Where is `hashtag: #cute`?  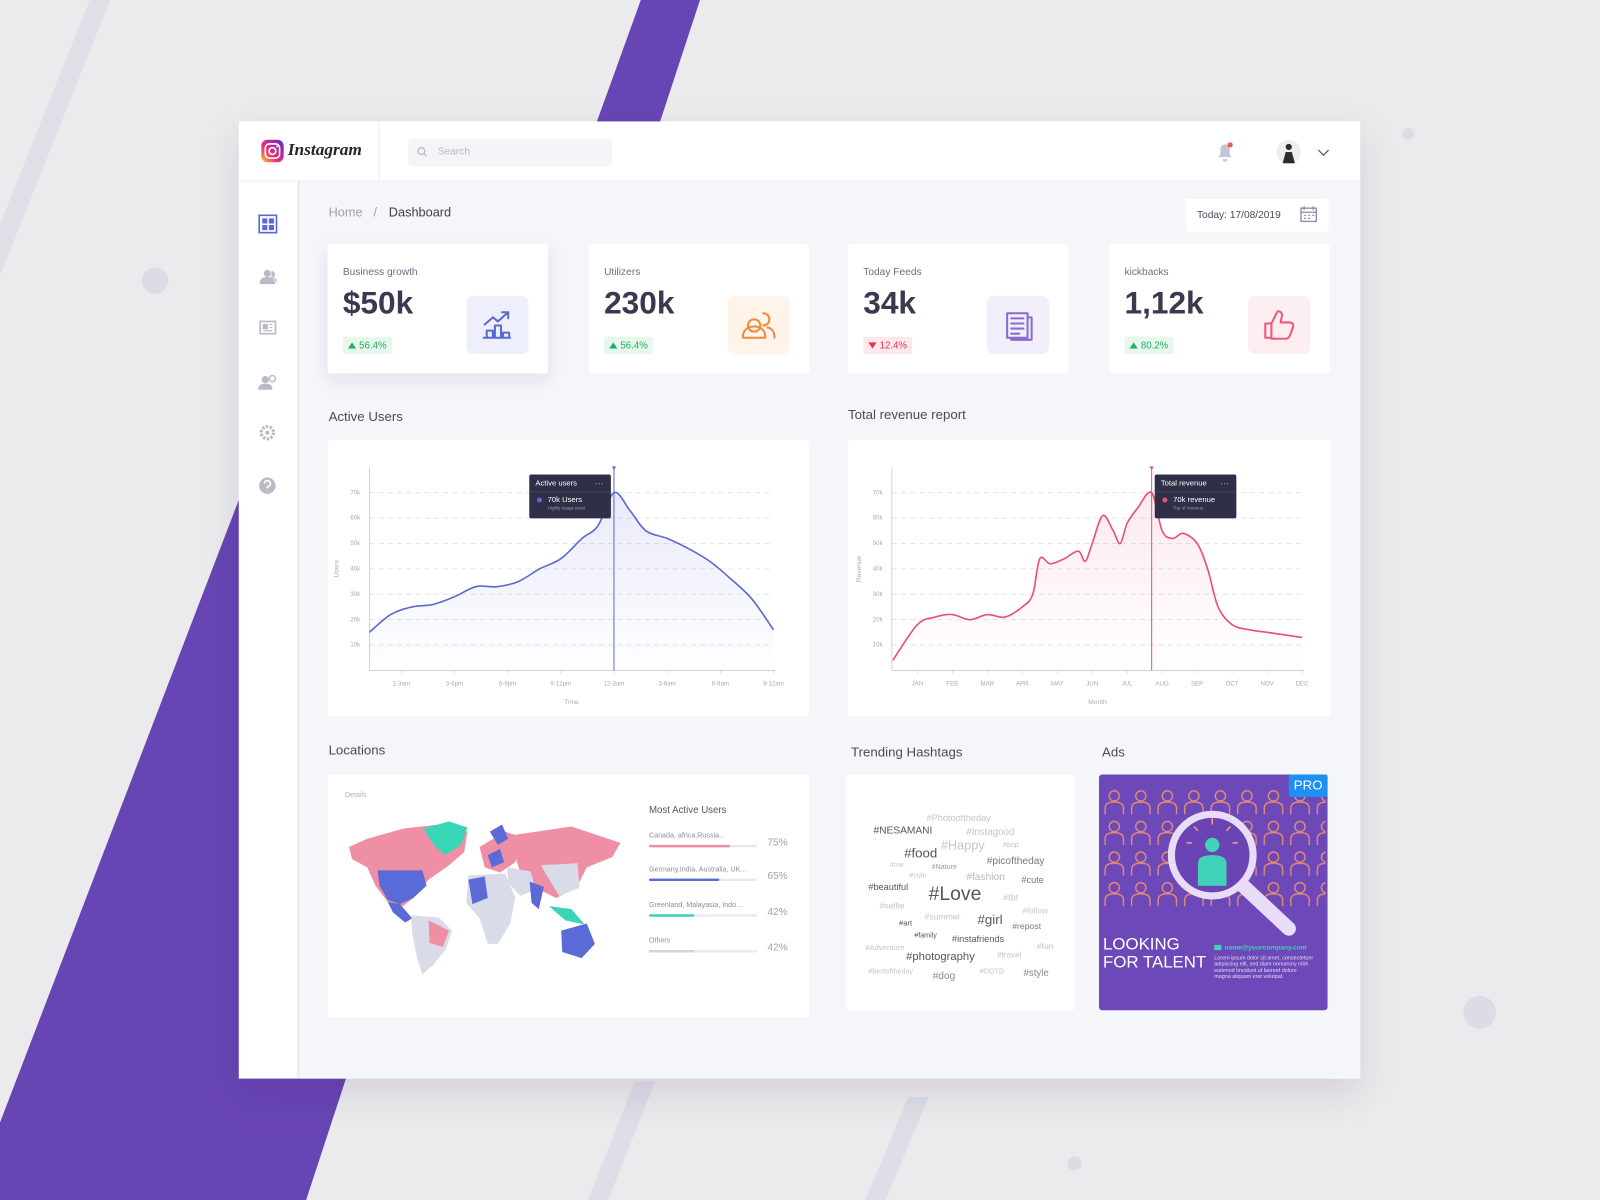
hashtag: #cute is located at coordinates (917, 875).